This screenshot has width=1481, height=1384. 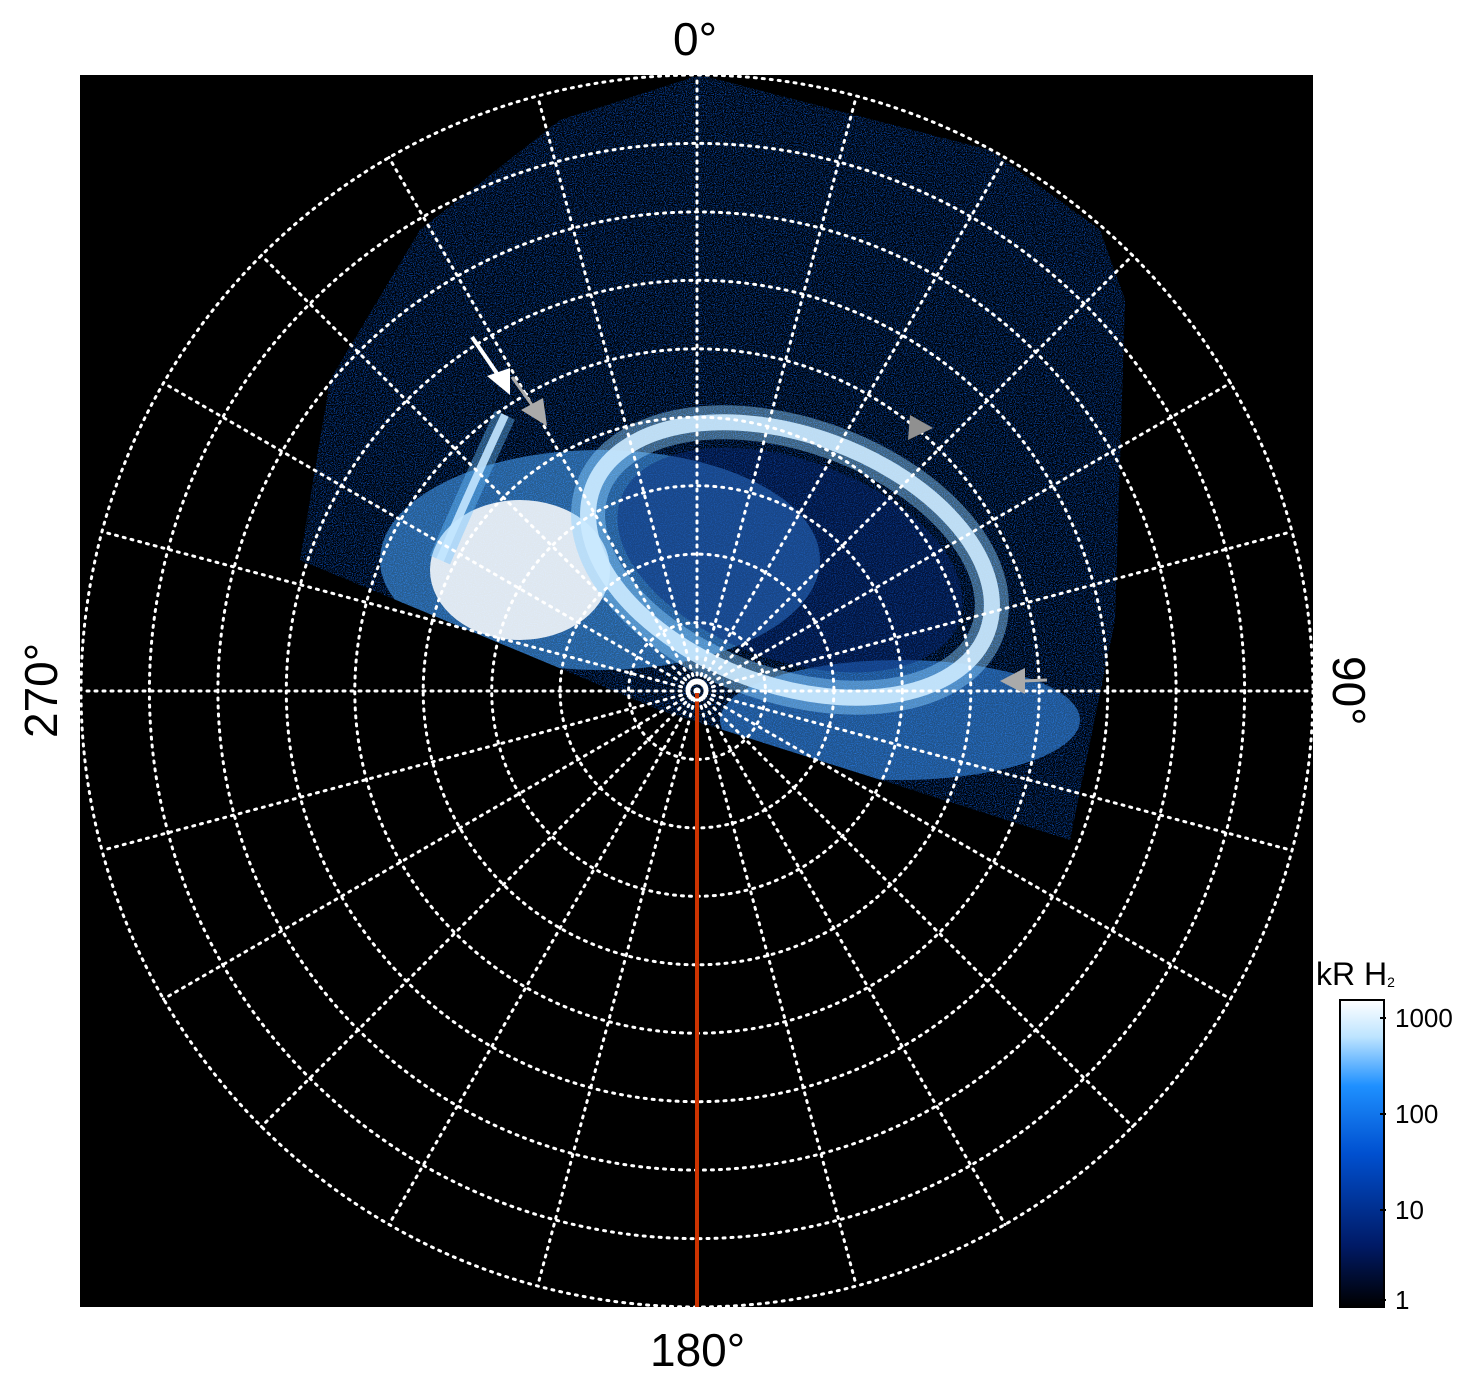 I want to click on colorbar, so click(x=1362, y=1153).